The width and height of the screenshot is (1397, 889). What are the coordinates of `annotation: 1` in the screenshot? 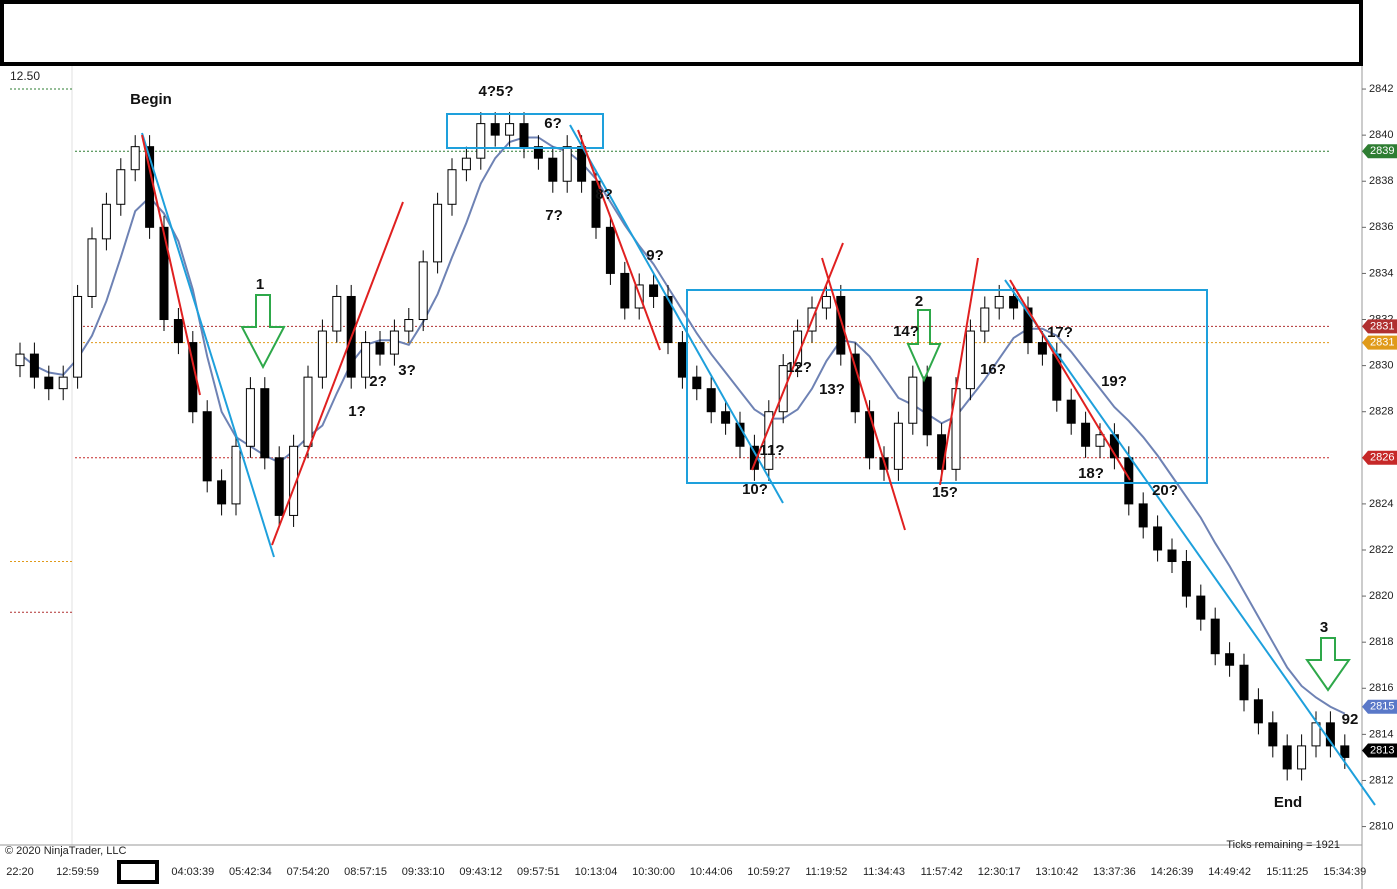 It's located at (260, 284).